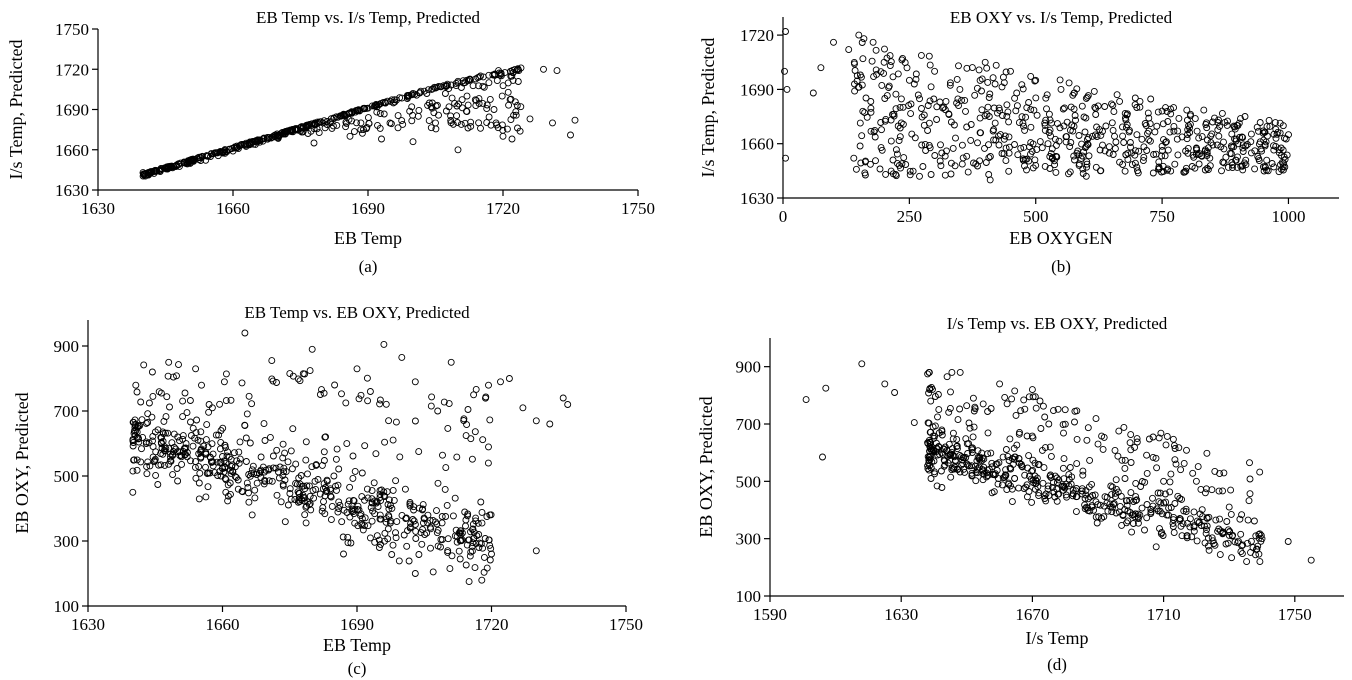 This screenshot has height=680, width=1352. Describe the element at coordinates (1057, 638) in the screenshot. I see `x-axis-label: I/s Temp` at that location.